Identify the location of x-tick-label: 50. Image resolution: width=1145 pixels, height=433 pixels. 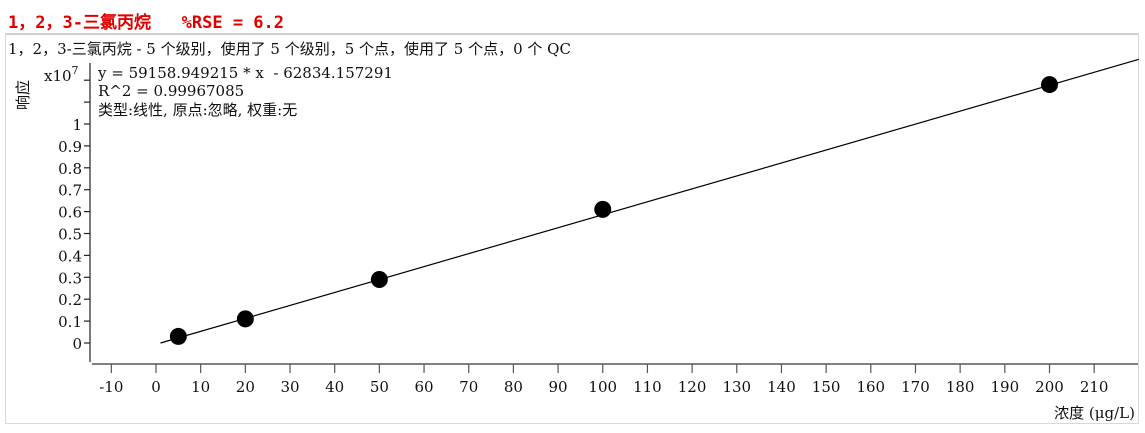
(379, 387).